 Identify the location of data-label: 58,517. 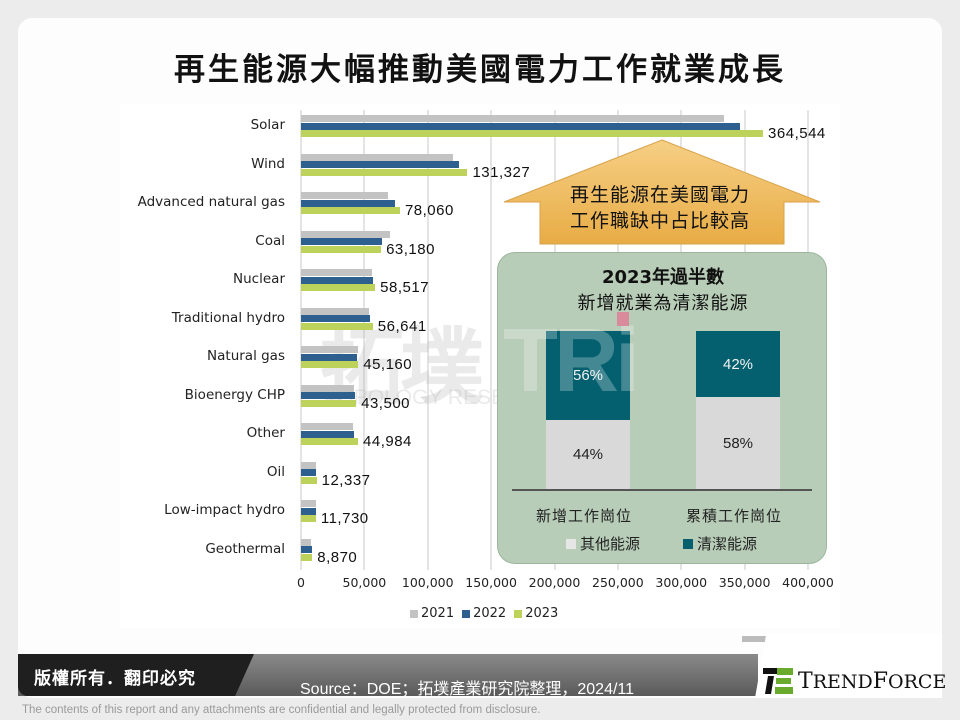
(405, 287).